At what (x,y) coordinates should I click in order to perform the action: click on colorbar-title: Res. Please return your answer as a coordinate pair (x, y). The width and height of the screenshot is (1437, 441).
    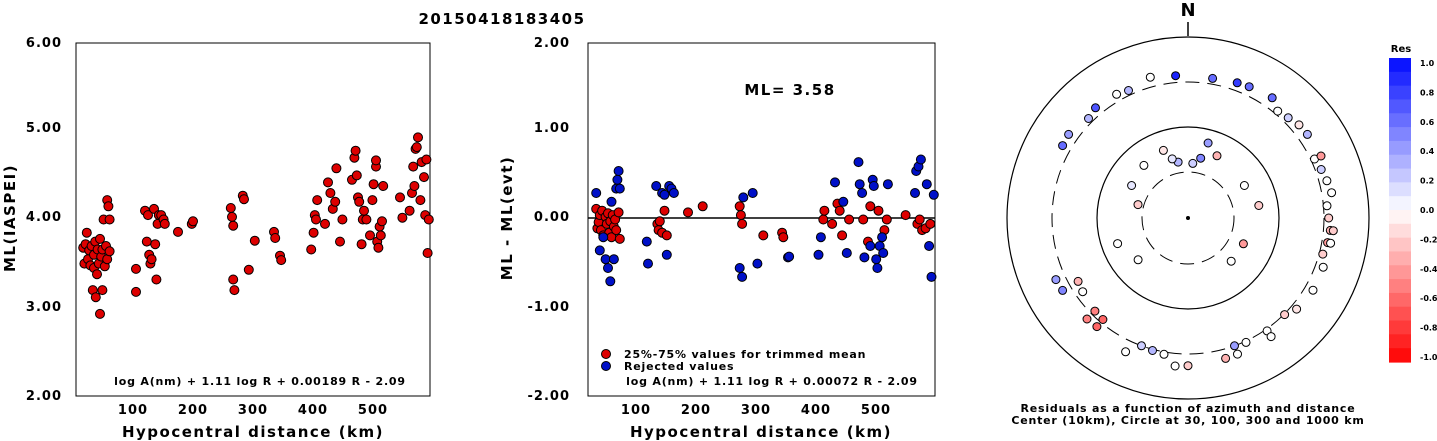
    Looking at the image, I should click on (1401, 49).